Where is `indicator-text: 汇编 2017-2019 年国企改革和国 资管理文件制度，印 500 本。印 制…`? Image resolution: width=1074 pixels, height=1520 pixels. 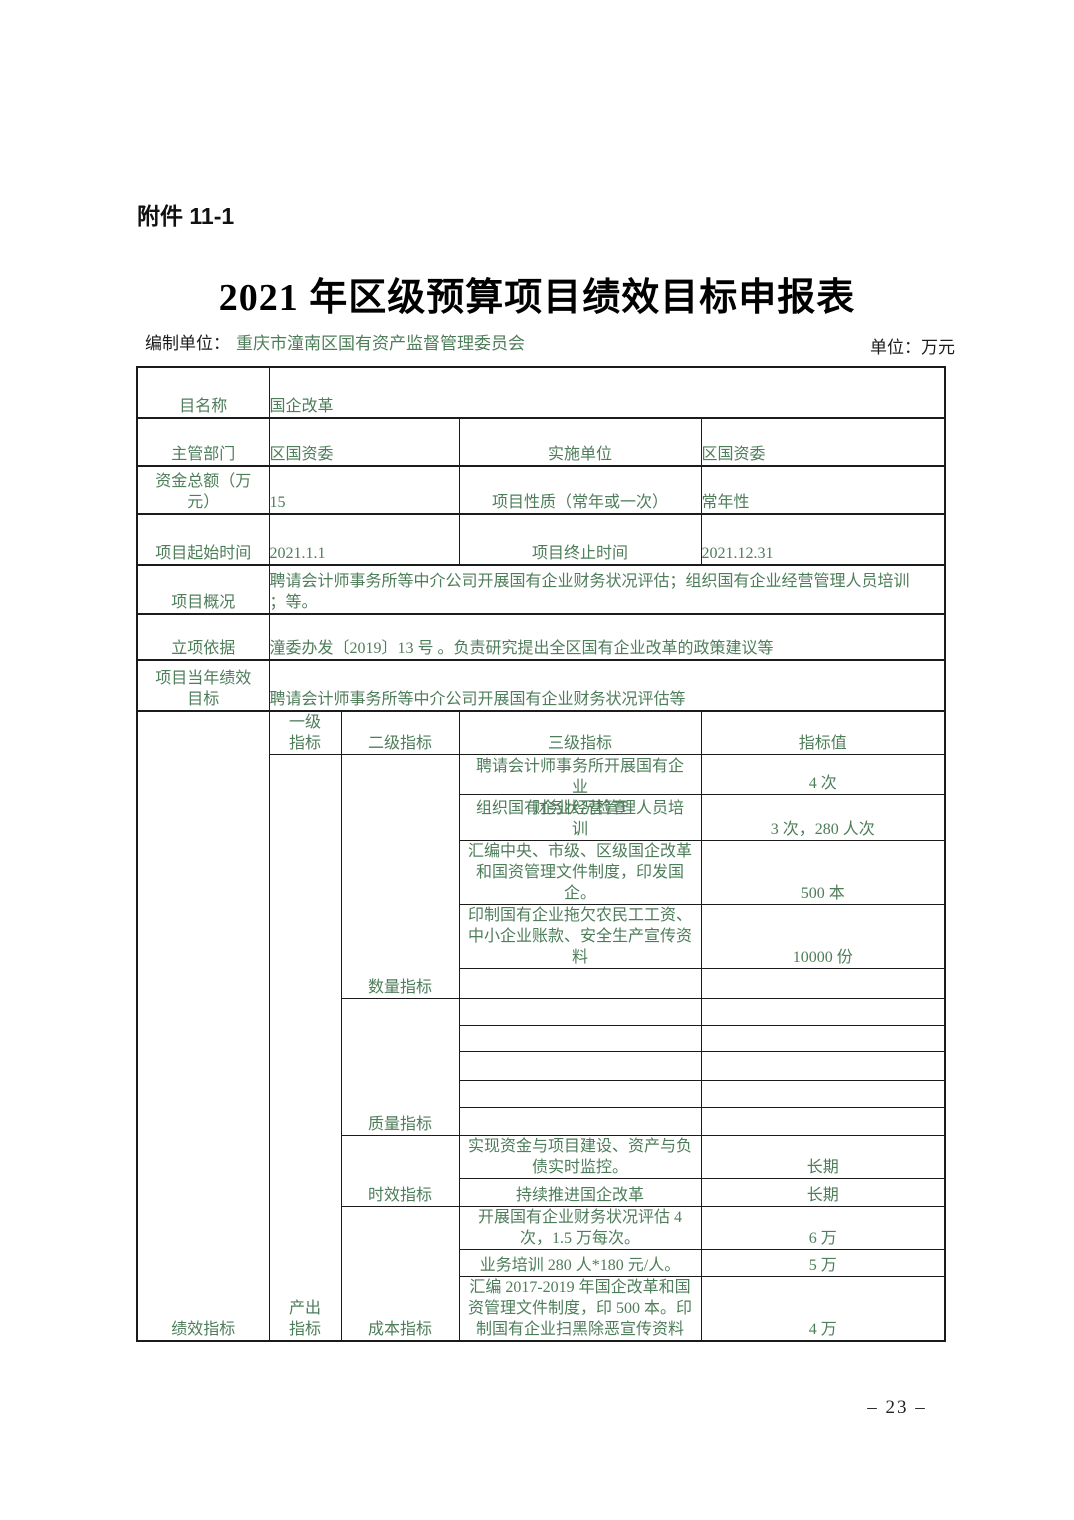 indicator-text: 汇编 2017-2019 年国企改革和国 资管理文件制度，印 500 本。印 制… is located at coordinates (580, 1309).